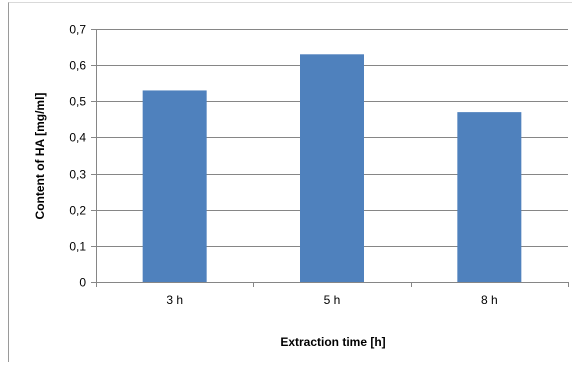  I want to click on x-tick-label: 3 h, so click(174, 300).